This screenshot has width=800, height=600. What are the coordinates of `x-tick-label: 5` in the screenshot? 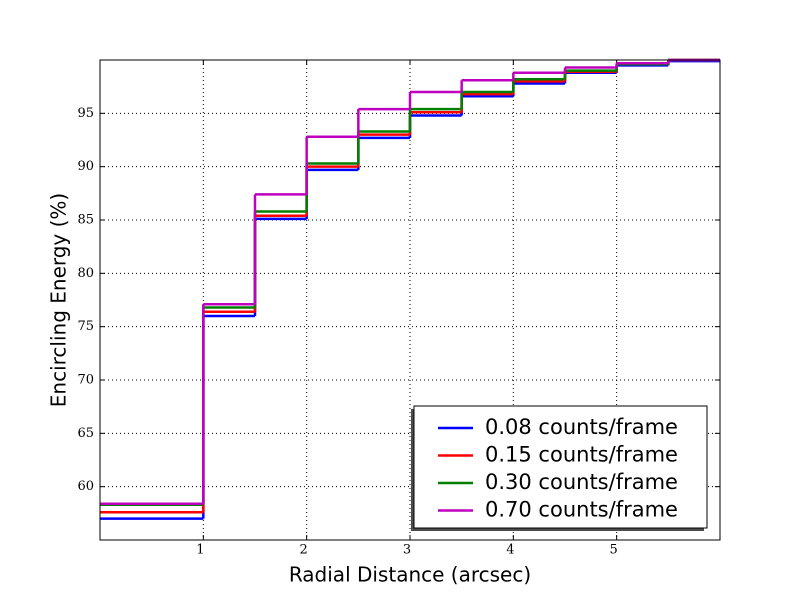 It's located at (614, 550).